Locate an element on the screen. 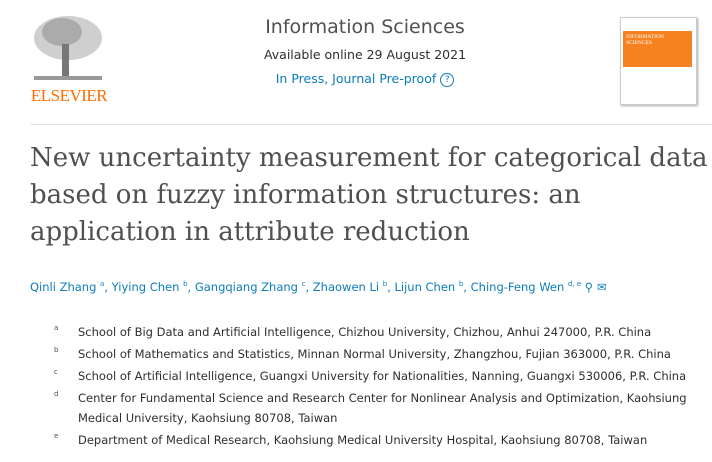 This screenshot has width=712, height=462. affiliation-label: a is located at coordinates (56, 328).